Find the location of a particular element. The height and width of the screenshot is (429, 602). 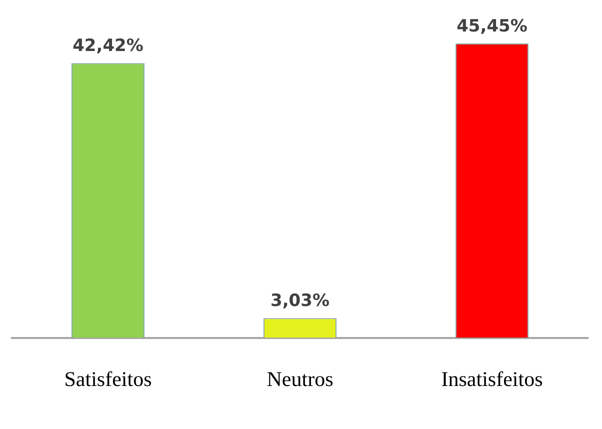

data-label: 45,45% is located at coordinates (492, 26).